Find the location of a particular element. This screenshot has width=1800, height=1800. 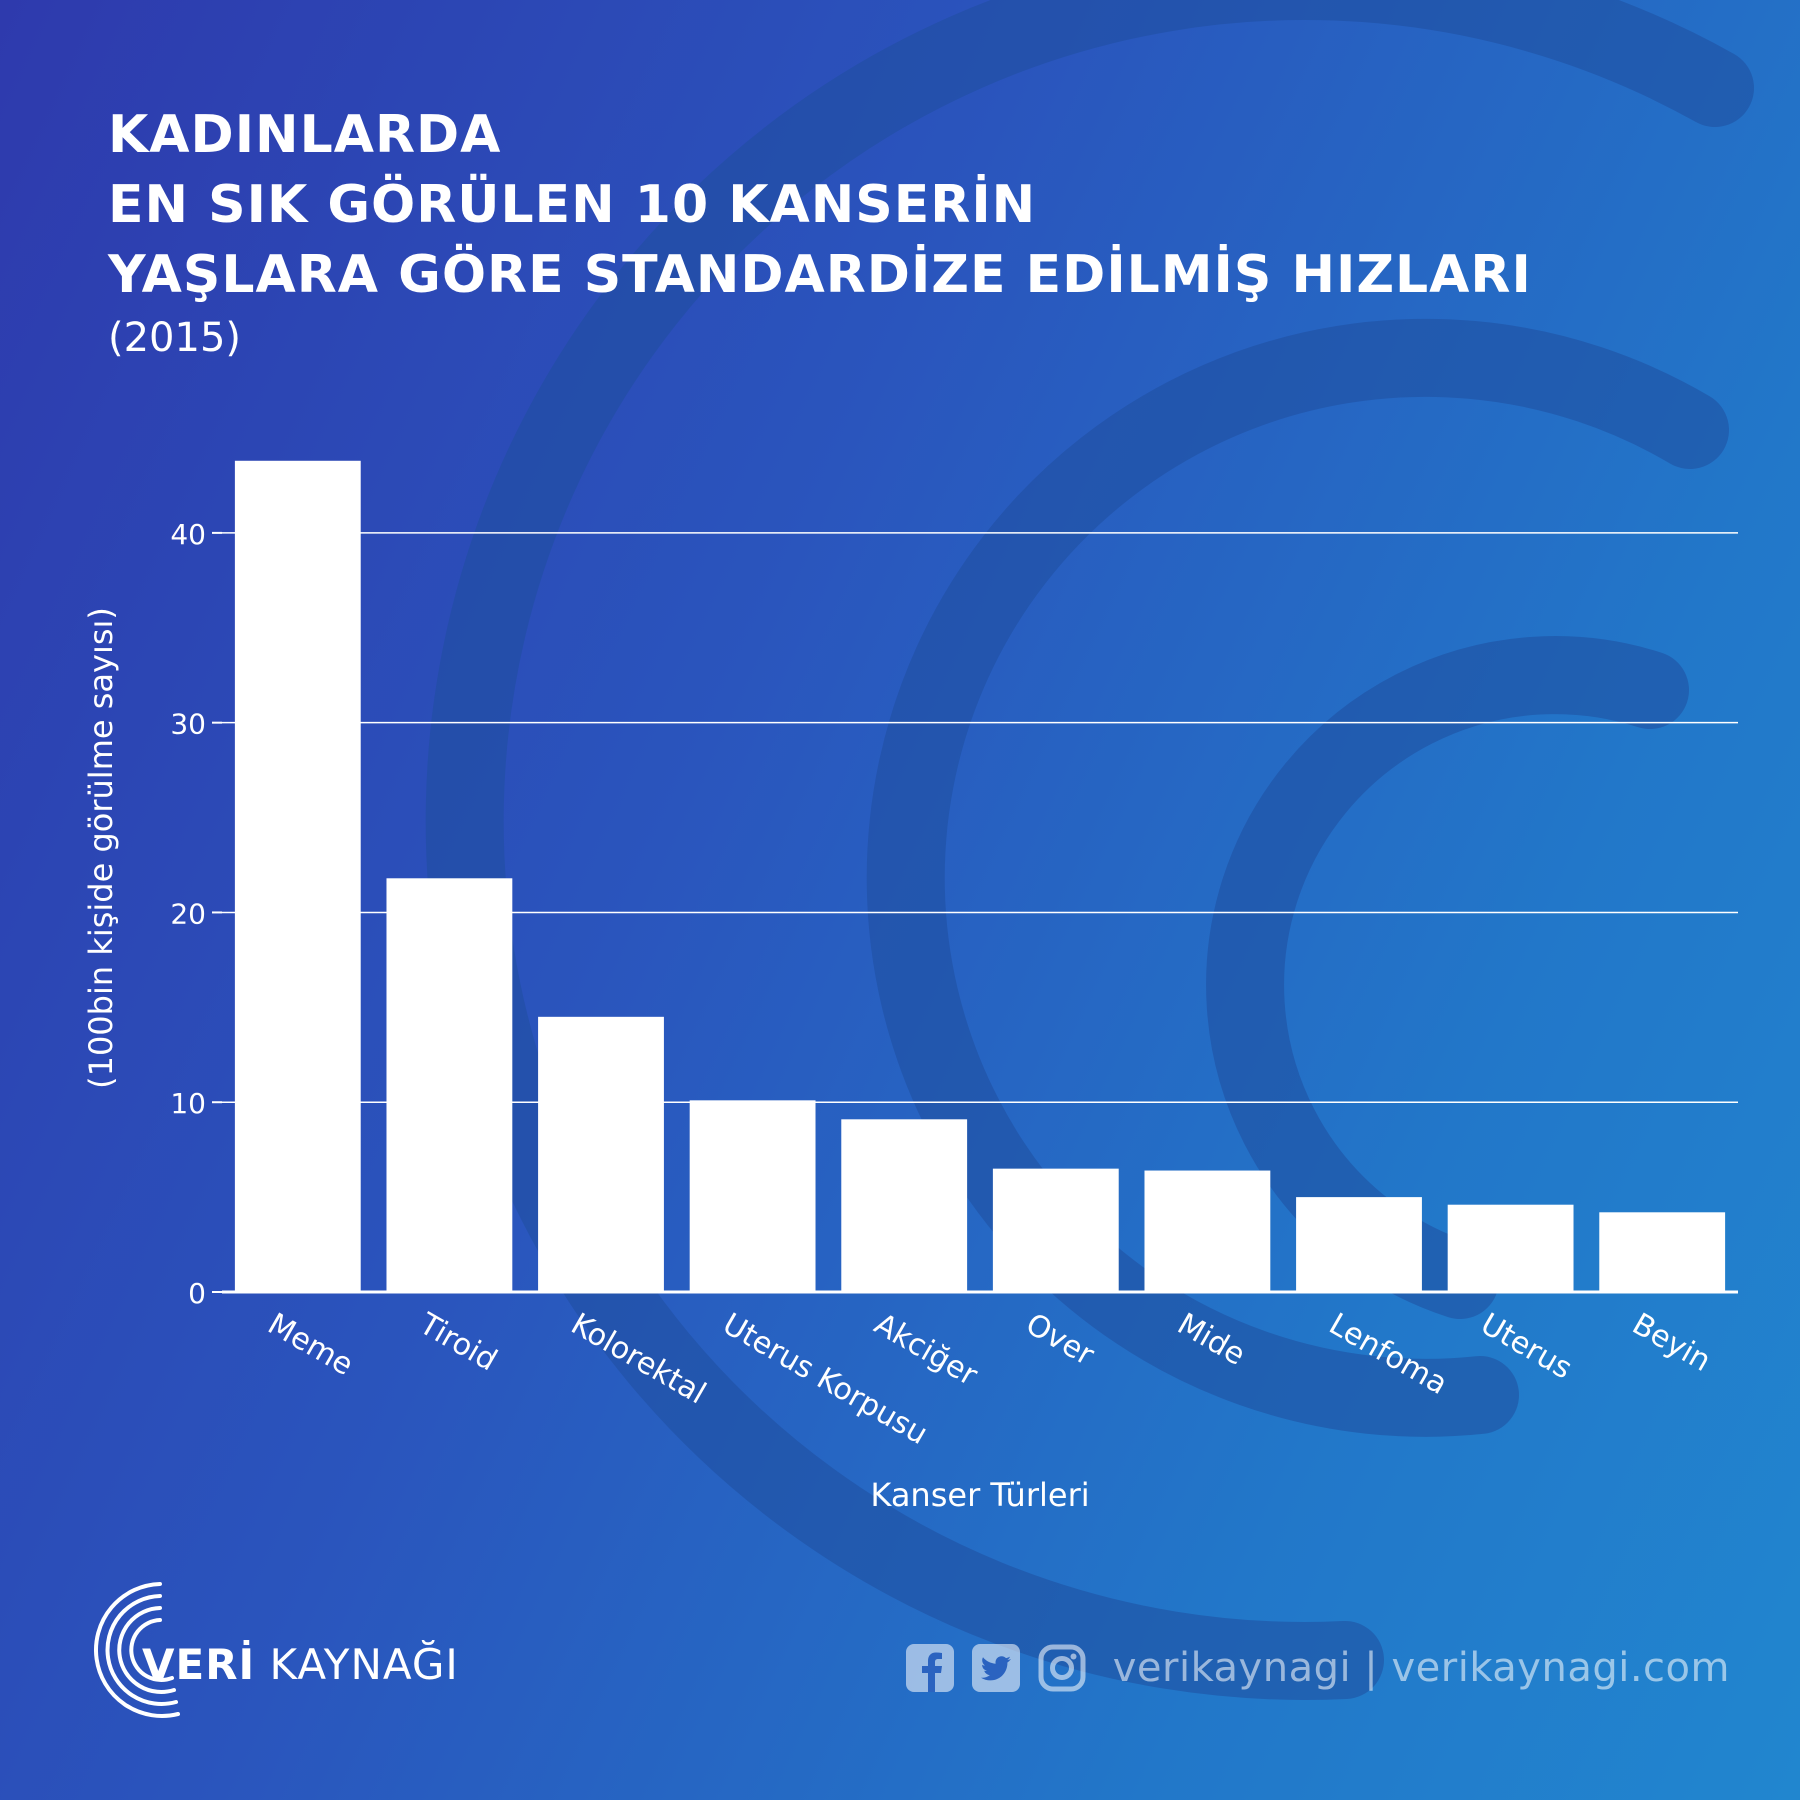

y-tick-label: 0 is located at coordinates (197, 1293).